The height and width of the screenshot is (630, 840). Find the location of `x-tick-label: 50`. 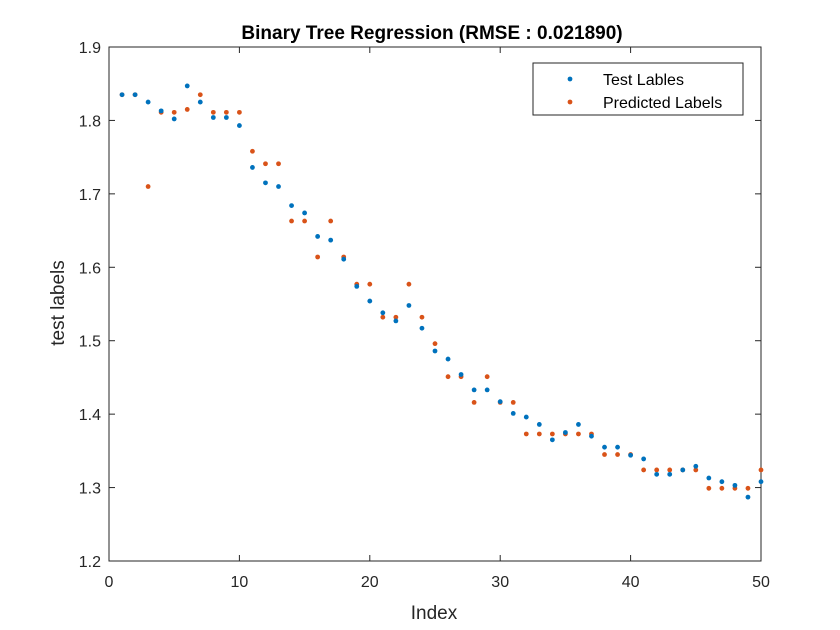

x-tick-label: 50 is located at coordinates (761, 582).